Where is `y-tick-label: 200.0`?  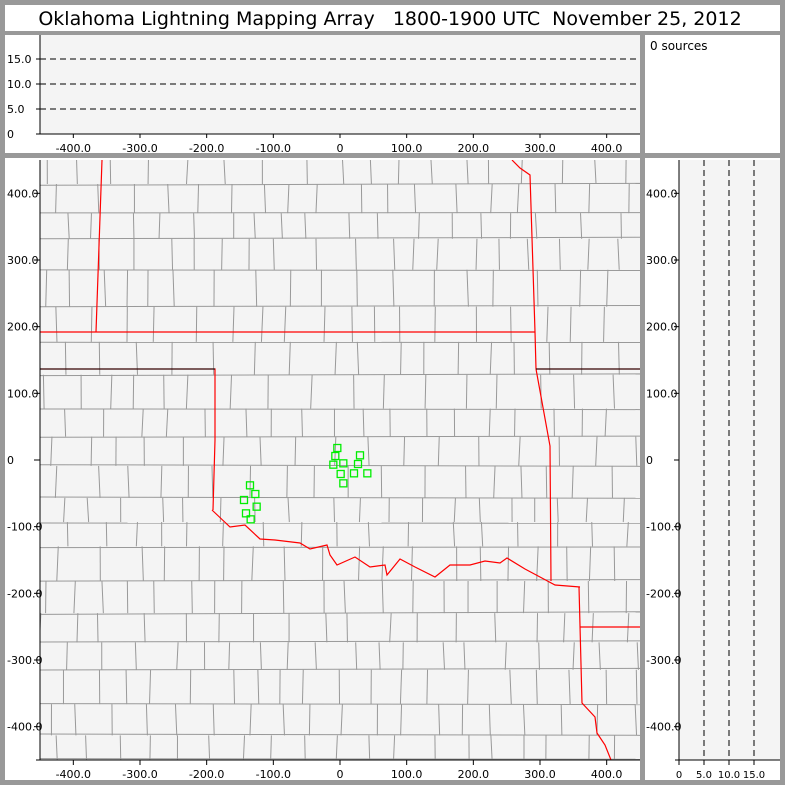
y-tick-label: 200.0 is located at coordinates (662, 327).